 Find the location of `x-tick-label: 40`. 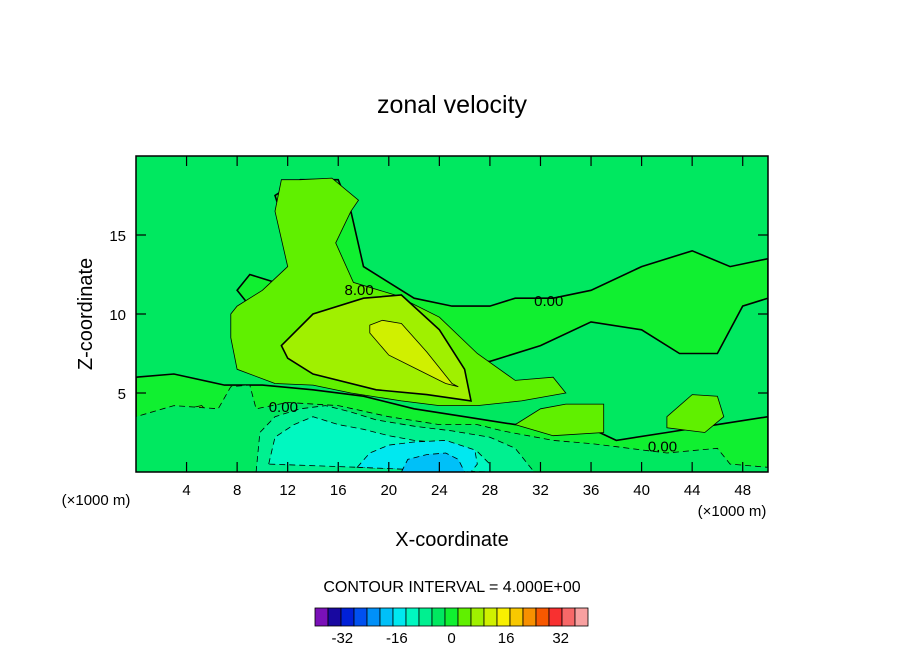

x-tick-label: 40 is located at coordinates (641, 490).